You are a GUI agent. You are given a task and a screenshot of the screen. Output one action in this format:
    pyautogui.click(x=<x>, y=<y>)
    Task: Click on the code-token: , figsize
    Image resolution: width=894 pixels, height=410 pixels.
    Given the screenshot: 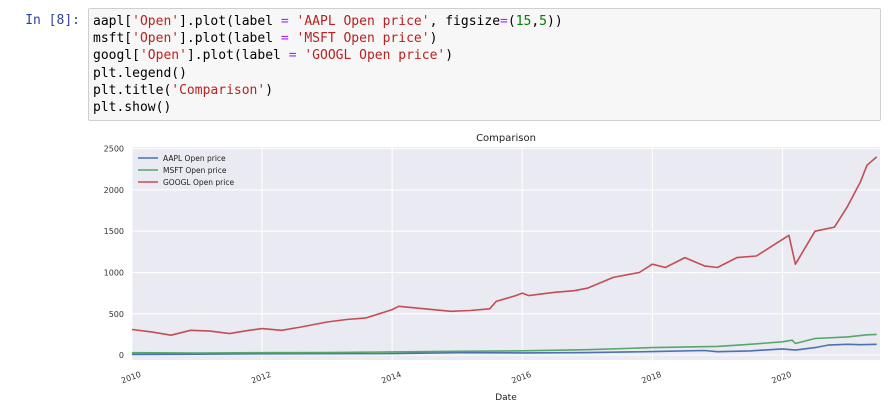 What is the action you would take?
    pyautogui.click(x=465, y=21)
    